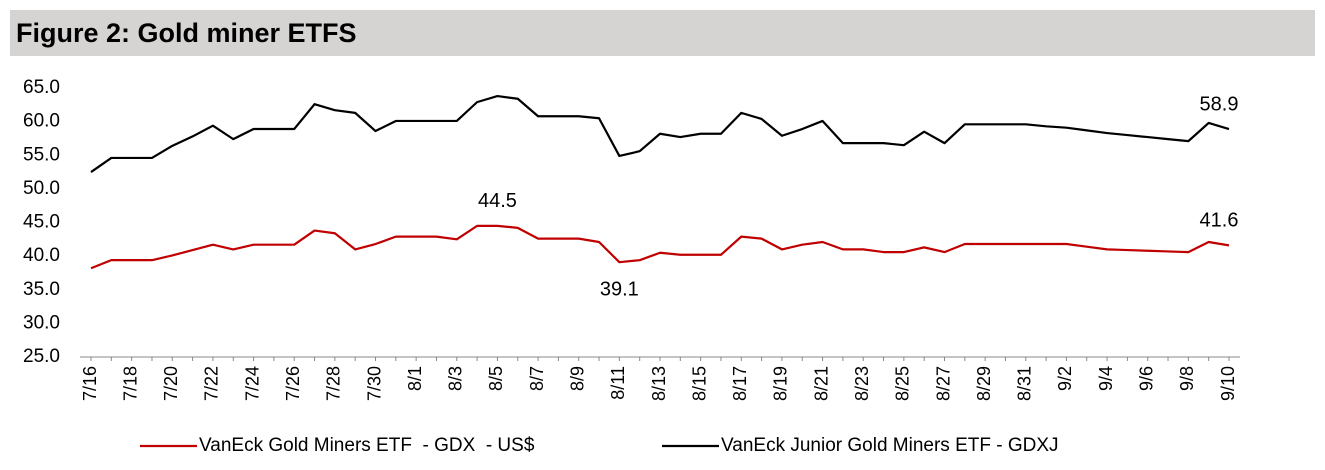 Image resolution: width=1325 pixels, height=470 pixels. Describe the element at coordinates (1065, 378) in the screenshot. I see `x-tick-label: 9/2` at that location.